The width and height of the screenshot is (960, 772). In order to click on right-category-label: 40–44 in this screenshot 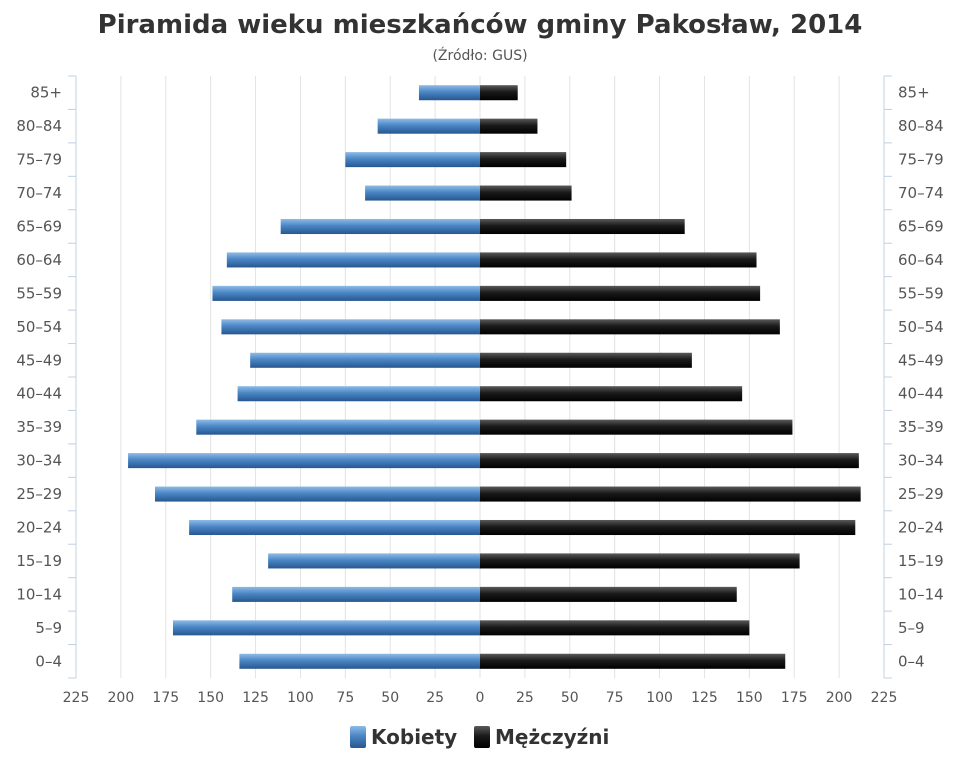, I will do `click(921, 394)`.